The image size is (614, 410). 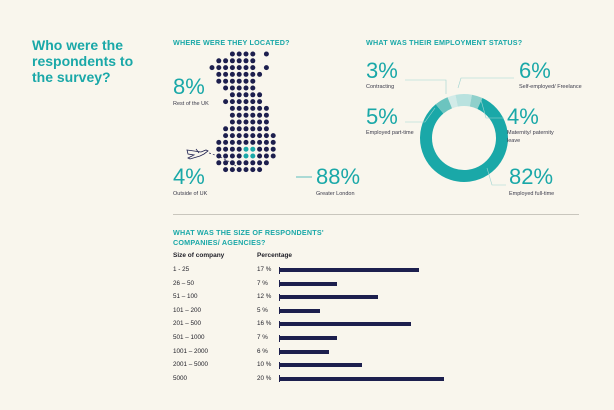 What do you see at coordinates (190, 194) in the screenshot?
I see `outside-uk-label: Outside of UK` at bounding box center [190, 194].